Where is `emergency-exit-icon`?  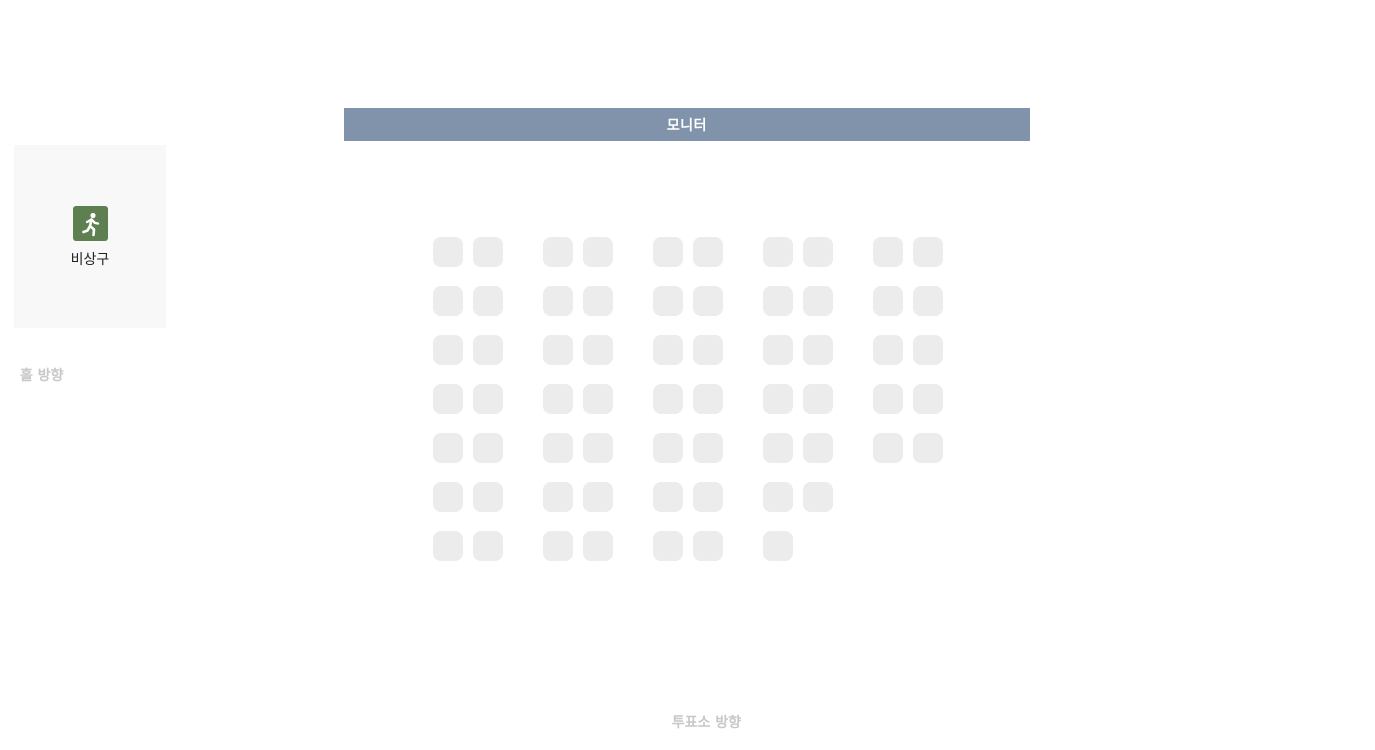 emergency-exit-icon is located at coordinates (90, 223).